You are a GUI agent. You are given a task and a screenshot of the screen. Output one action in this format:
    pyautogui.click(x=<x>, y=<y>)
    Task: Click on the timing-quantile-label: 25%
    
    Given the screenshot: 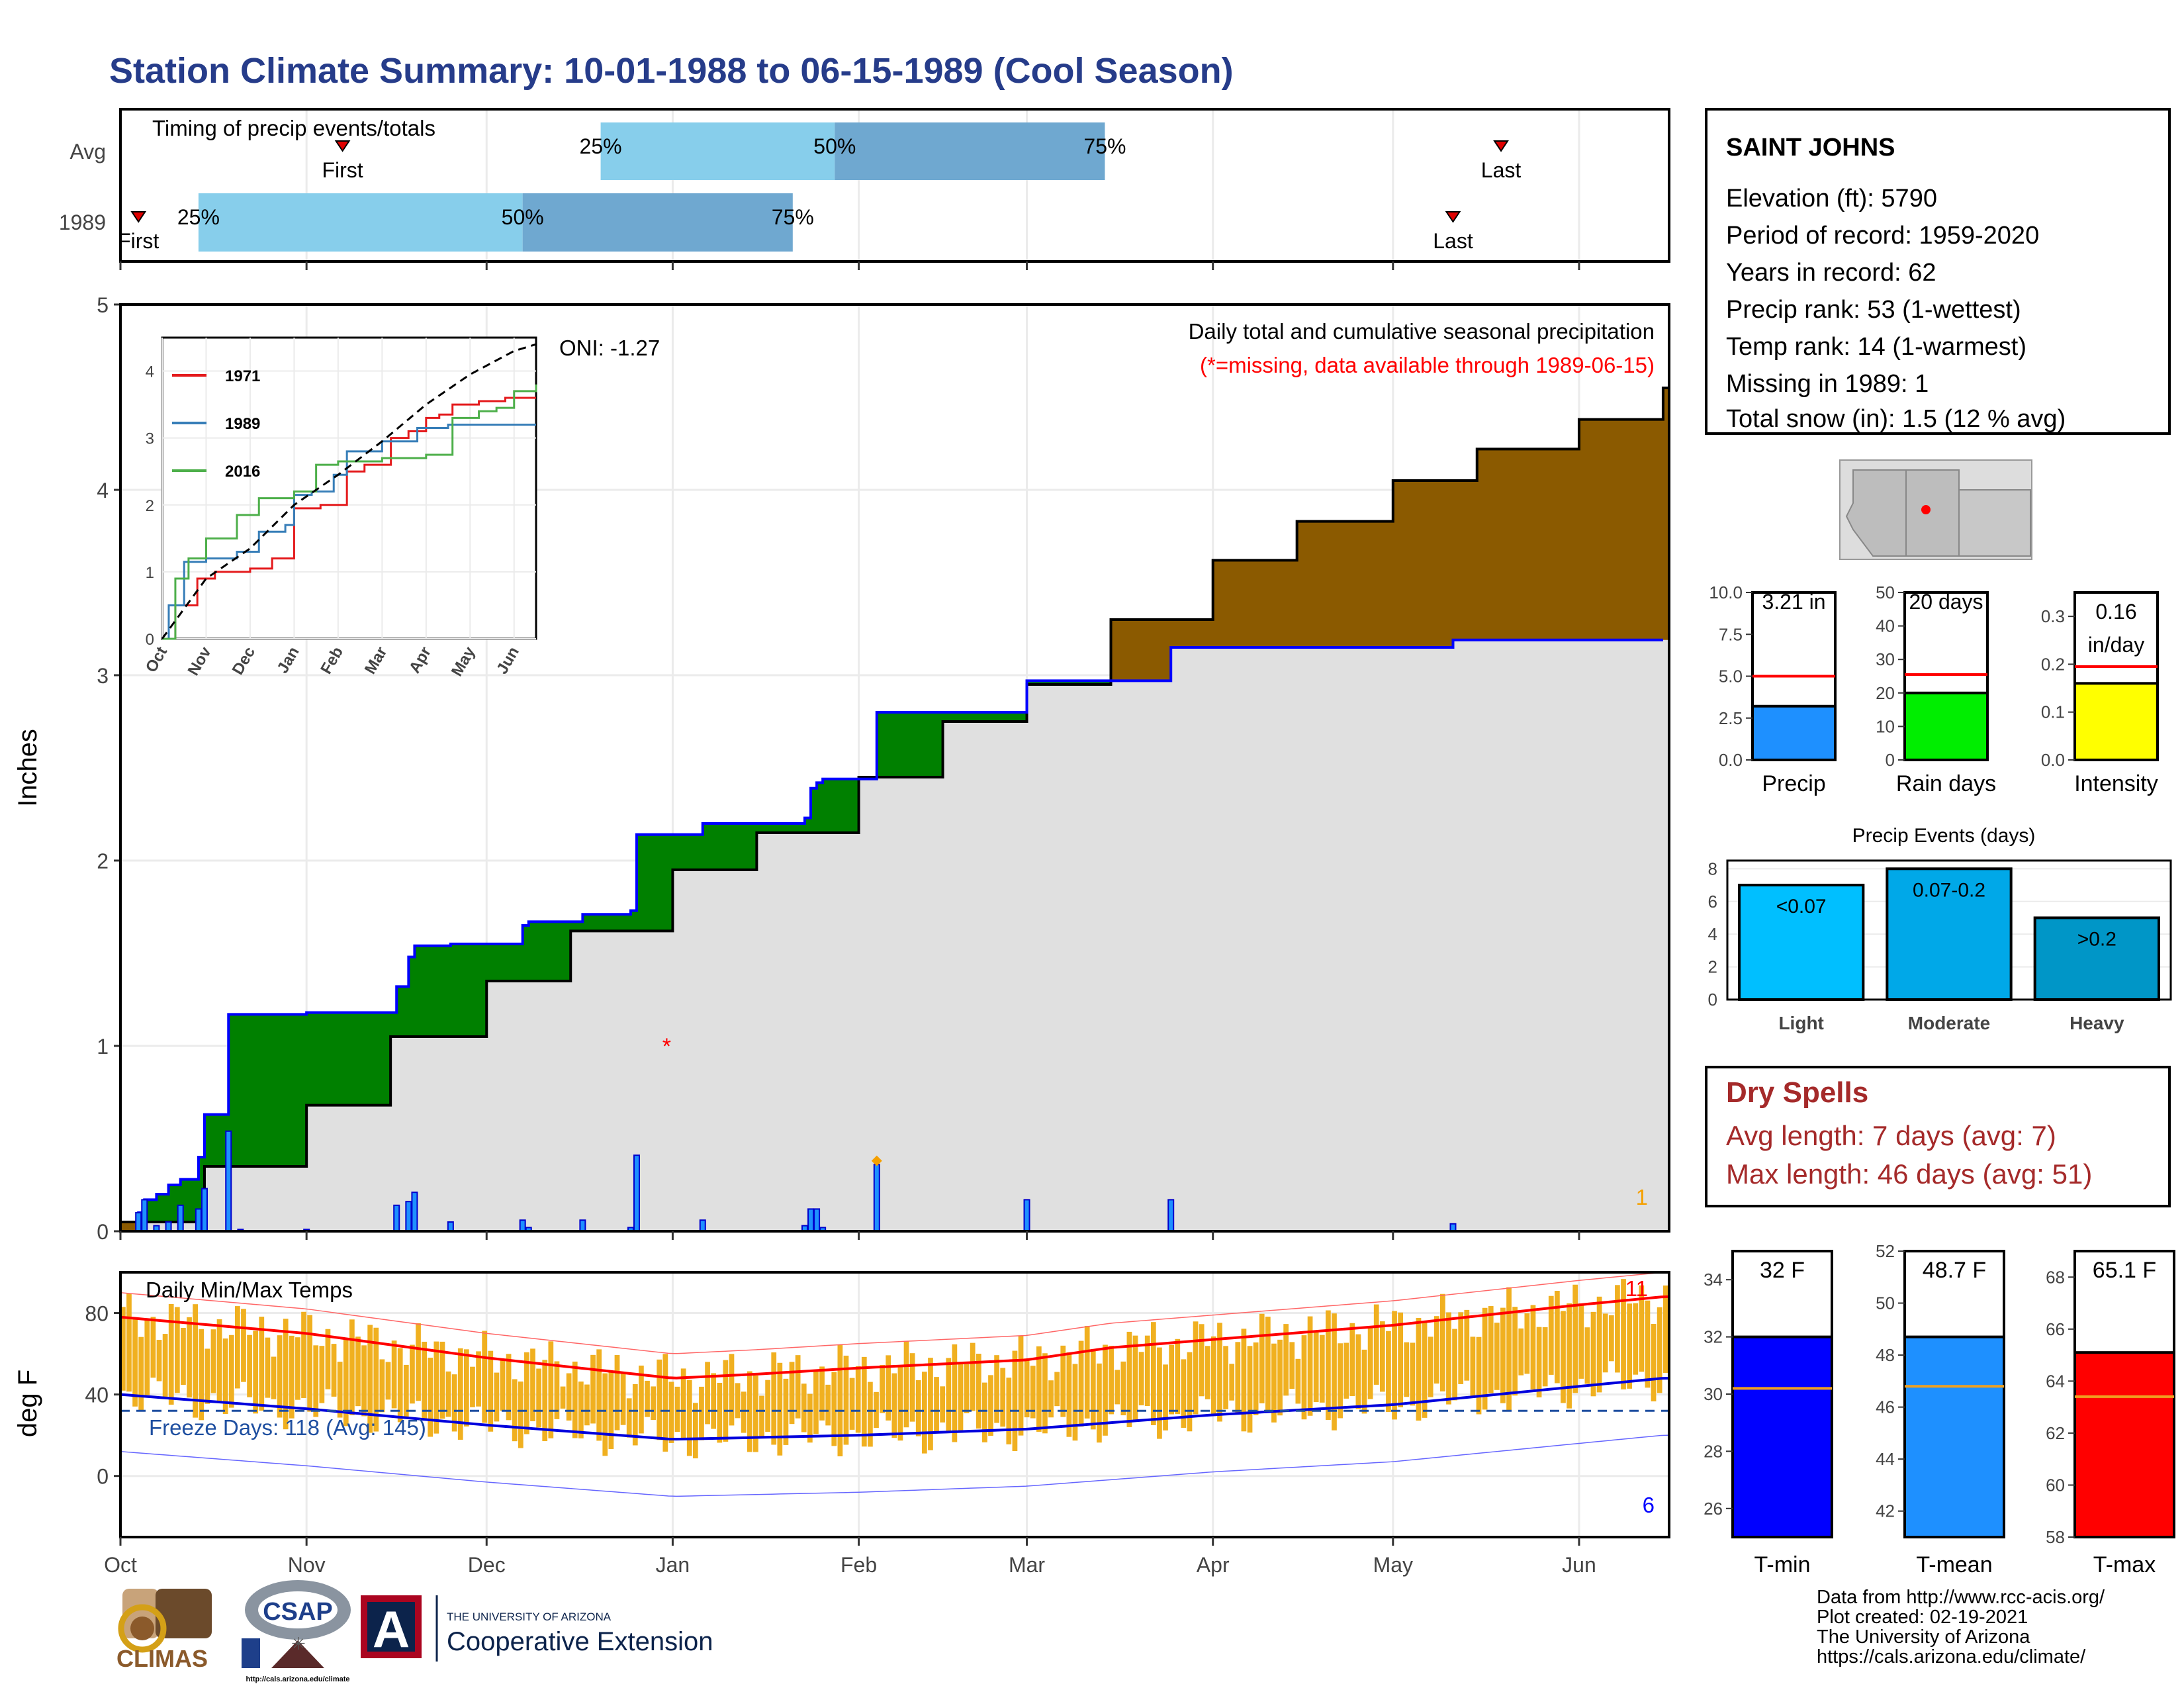 What is the action you would take?
    pyautogui.click(x=601, y=146)
    